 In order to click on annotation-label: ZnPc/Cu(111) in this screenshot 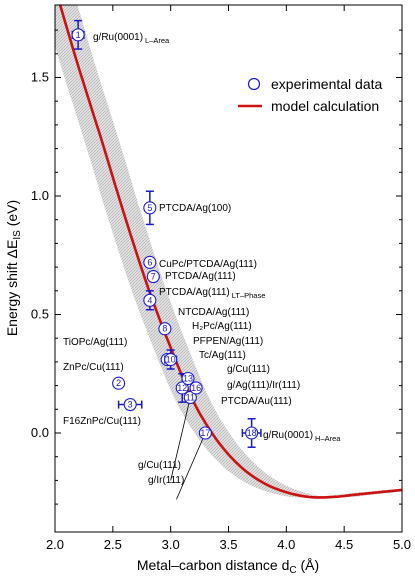, I will do `click(93, 367)`.